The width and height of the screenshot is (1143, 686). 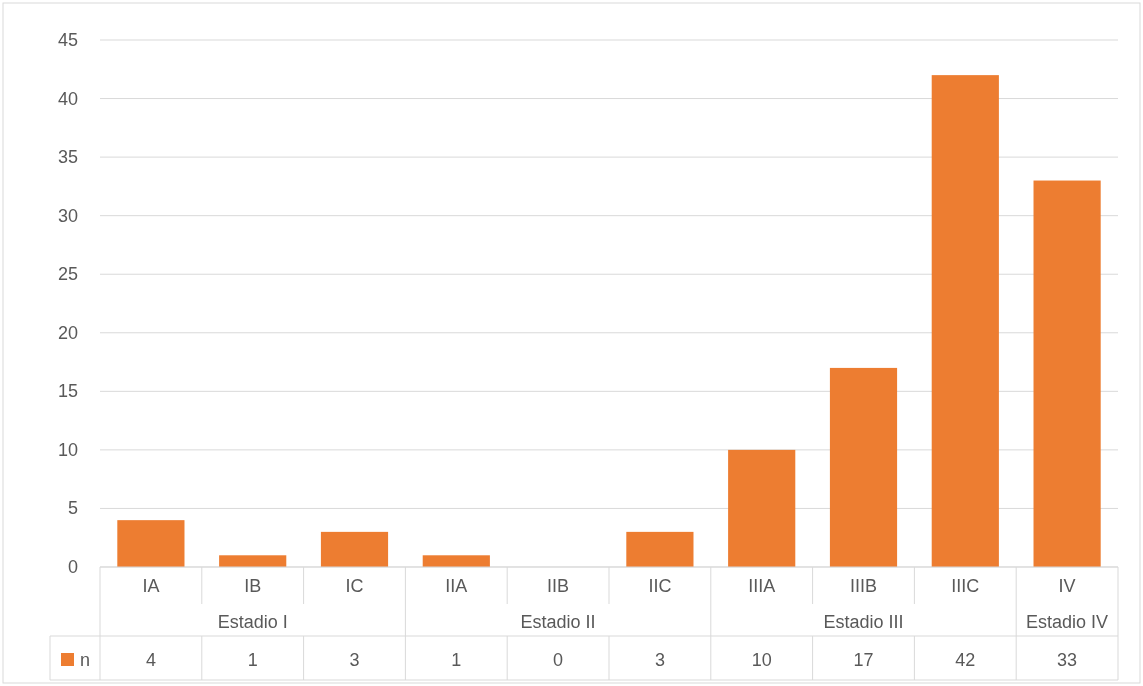 What do you see at coordinates (863, 660) in the screenshot?
I see `data-label: 17` at bounding box center [863, 660].